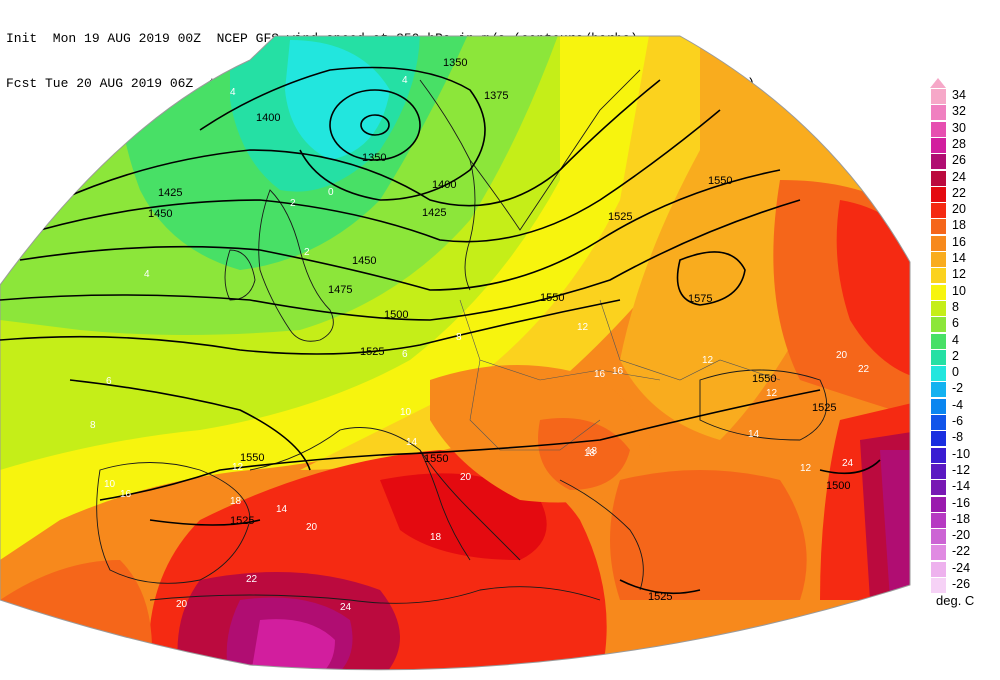 The image size is (1000, 680). Describe the element at coordinates (307, 252) in the screenshot. I see `temperature-label: 2` at that location.